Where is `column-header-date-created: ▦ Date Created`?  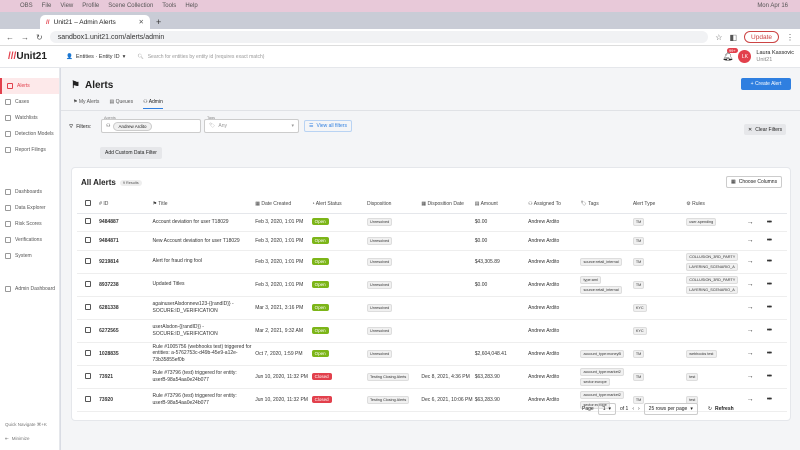 column-header-date-created: ▦ Date Created is located at coordinates (283, 205).